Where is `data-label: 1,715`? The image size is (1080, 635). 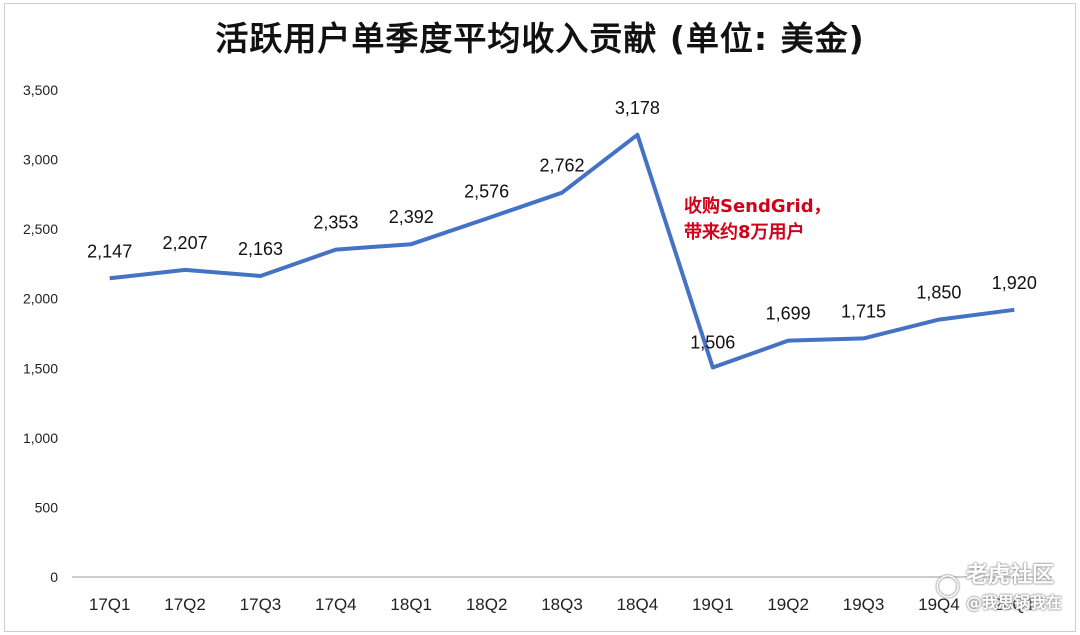 data-label: 1,715 is located at coordinates (863, 311).